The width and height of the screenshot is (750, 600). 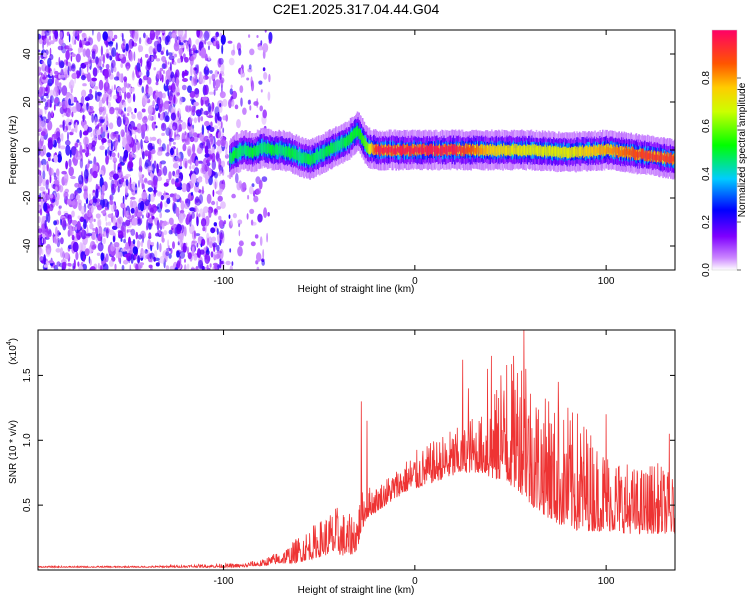 I want to click on svg-text: (x104), so click(x=12, y=351).